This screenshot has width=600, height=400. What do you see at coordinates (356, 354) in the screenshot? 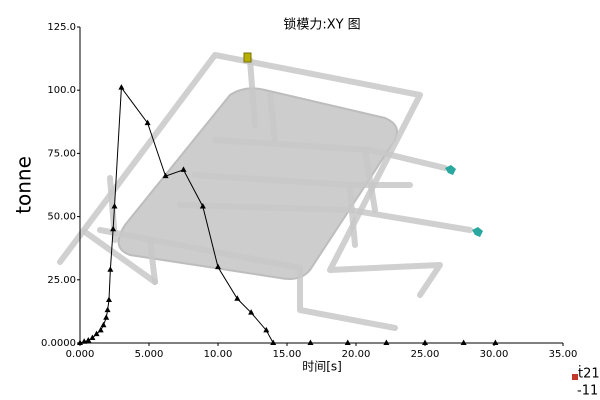
I see `x-tick-label: 20.00` at bounding box center [356, 354].